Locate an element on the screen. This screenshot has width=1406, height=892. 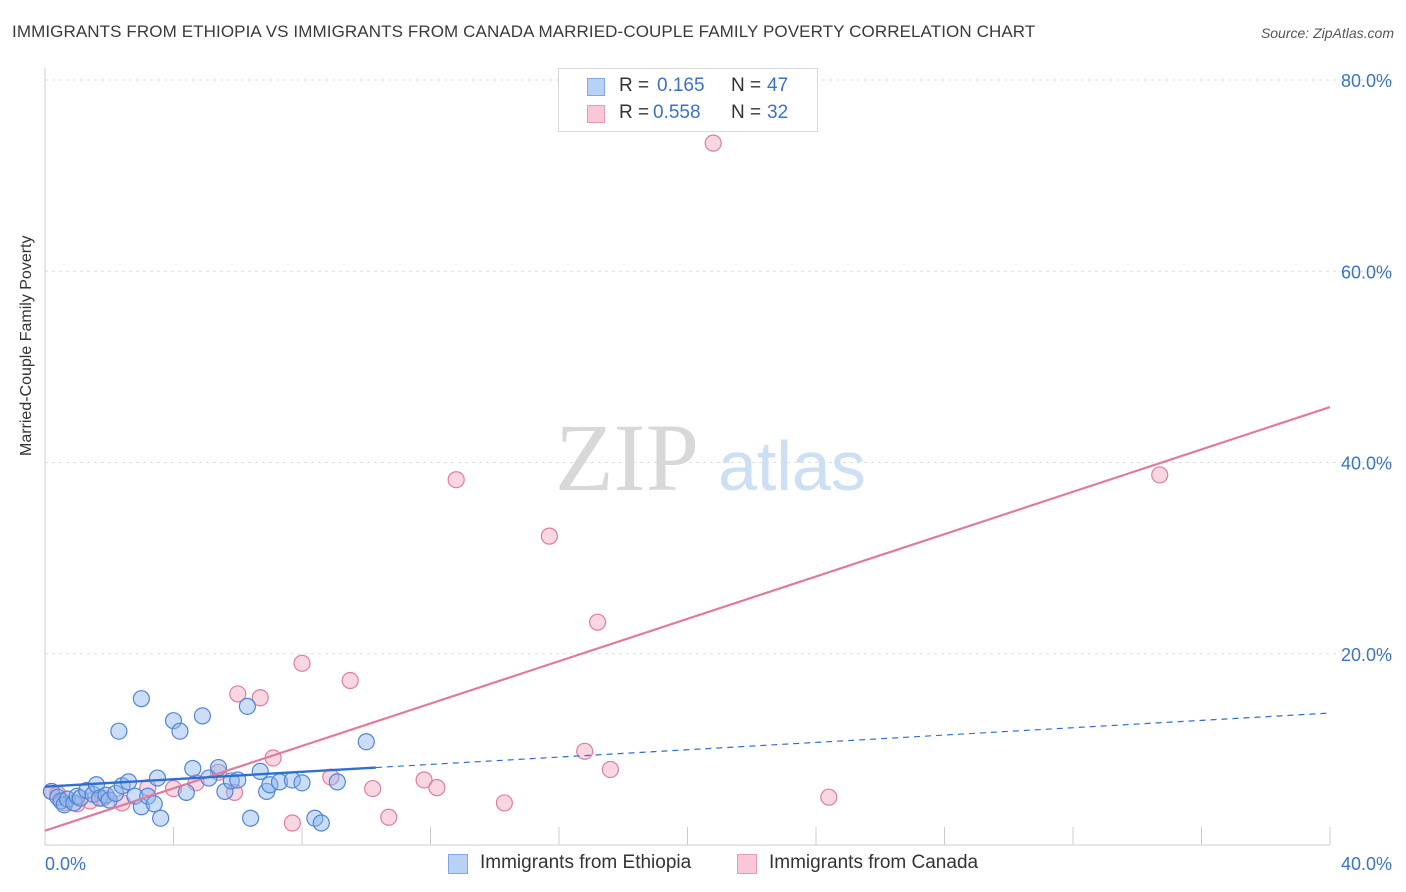
y-tick-label: 20.0% is located at coordinates (1366, 655).